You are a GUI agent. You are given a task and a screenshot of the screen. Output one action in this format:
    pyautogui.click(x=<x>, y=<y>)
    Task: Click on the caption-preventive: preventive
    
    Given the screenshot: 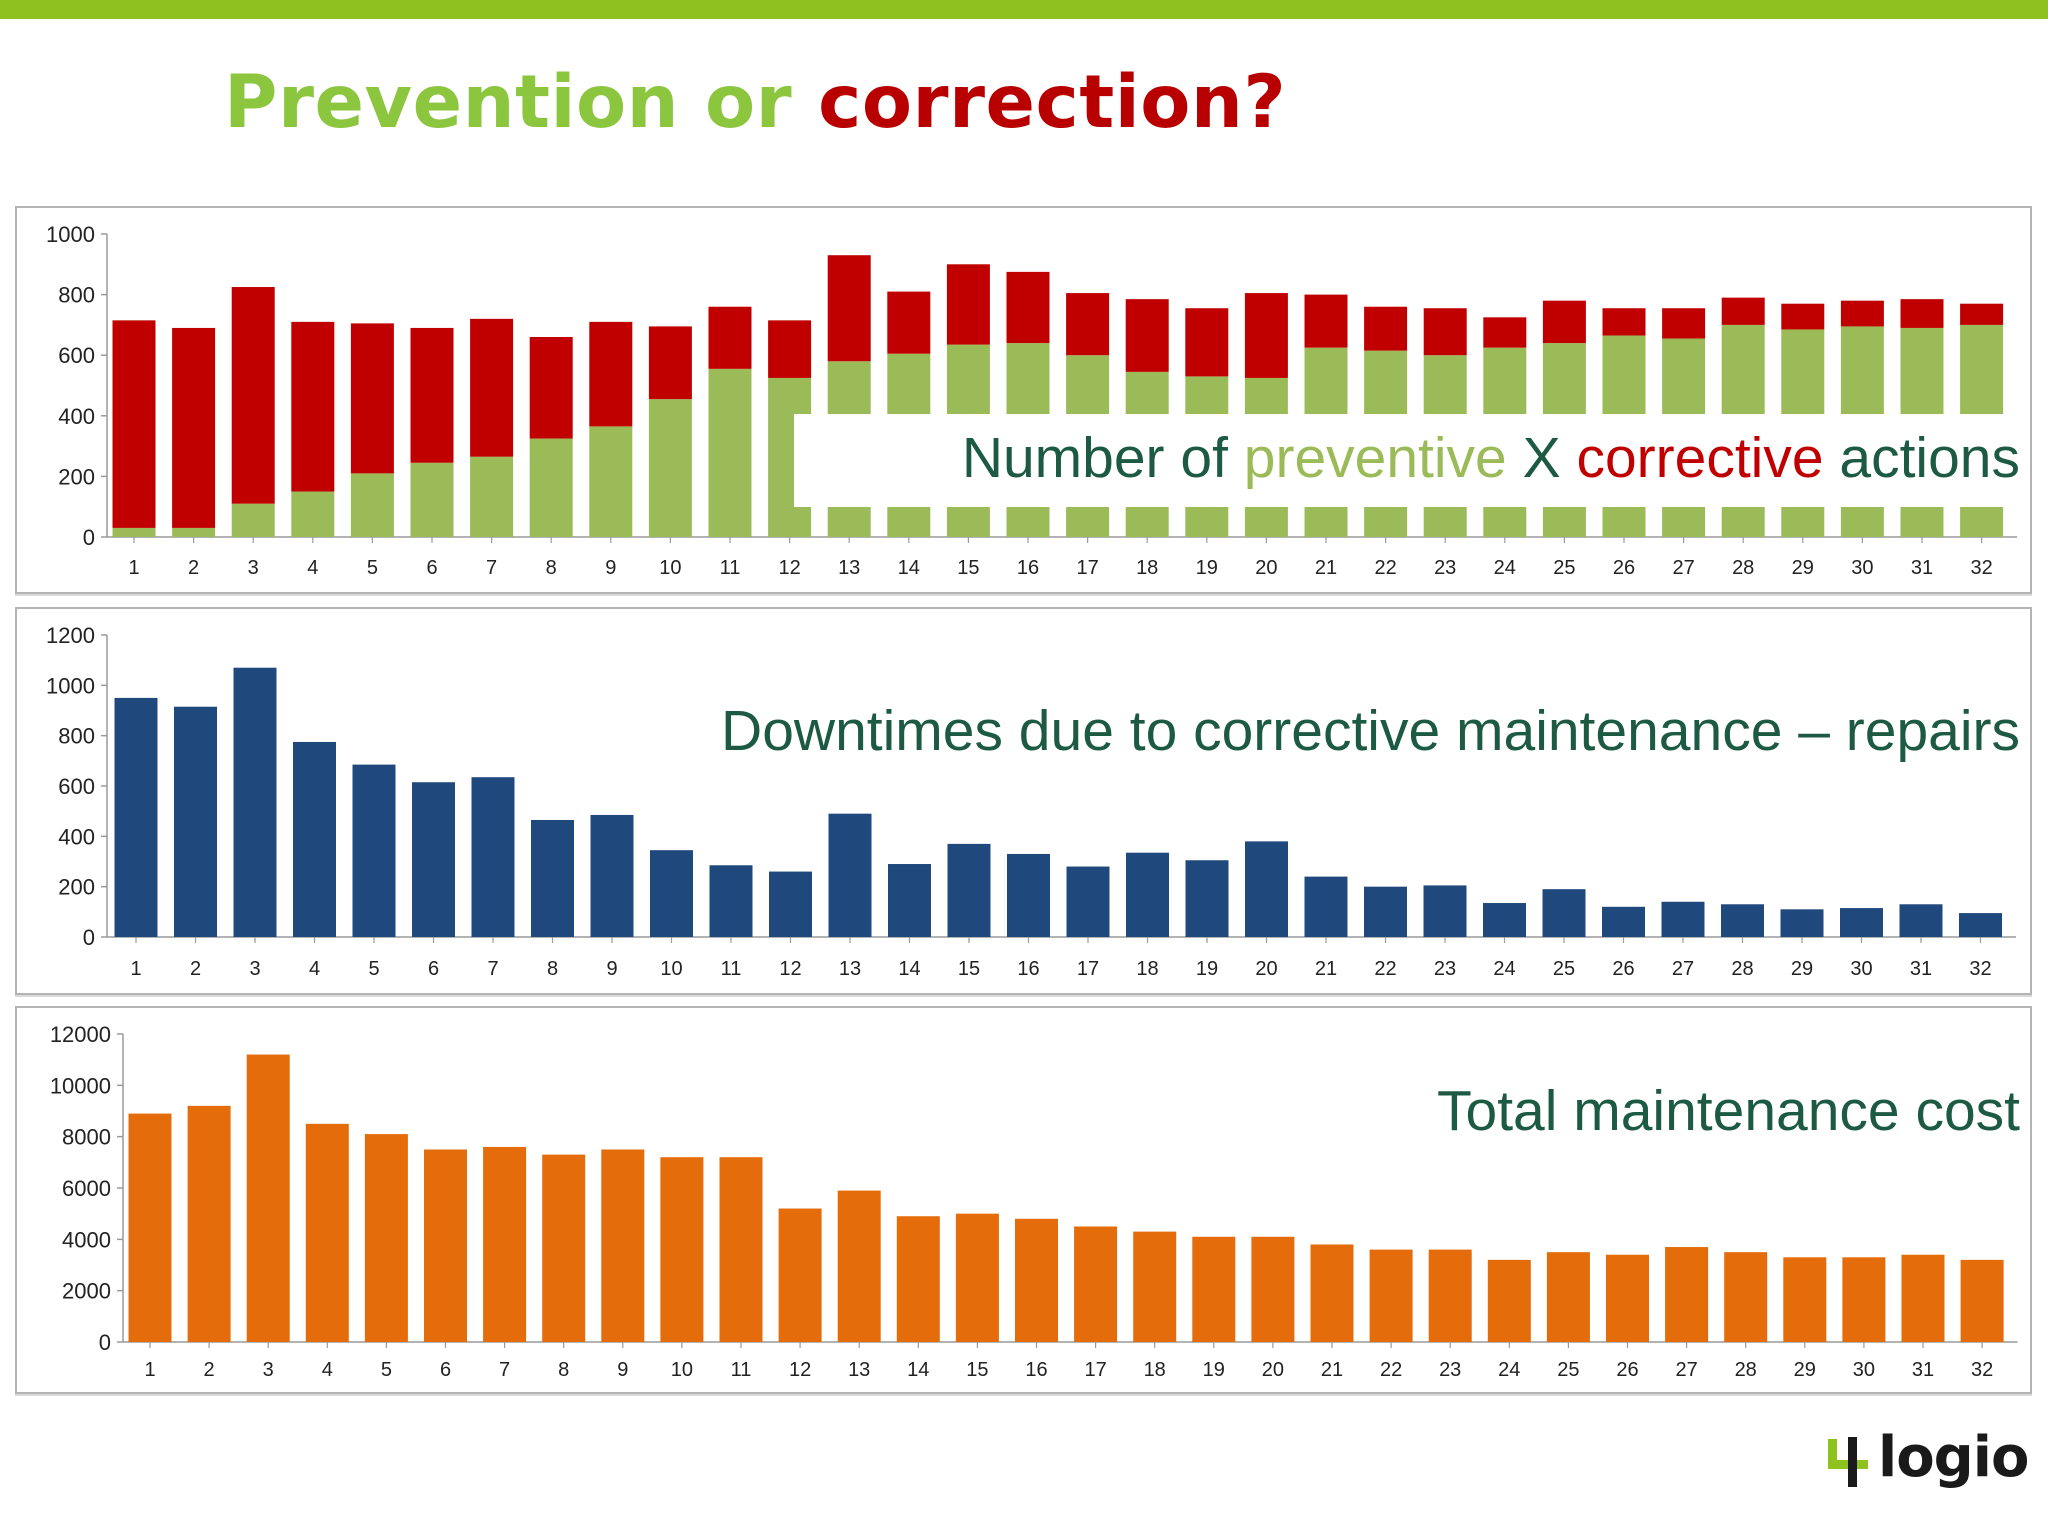 What is the action you would take?
    pyautogui.click(x=1375, y=458)
    